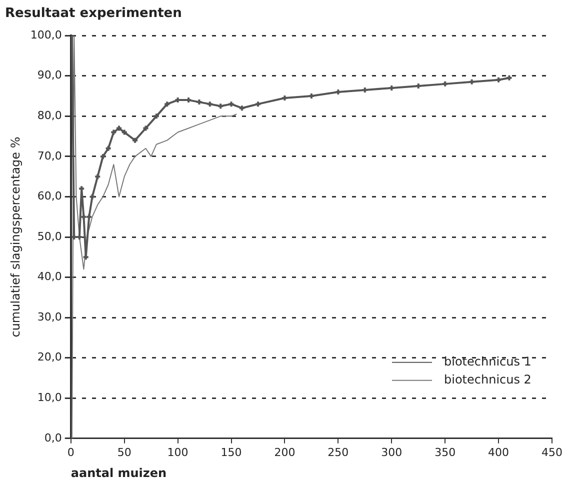 This screenshot has width=572, height=490. I want to click on x-axis-title: aantal muizen, so click(118, 473).